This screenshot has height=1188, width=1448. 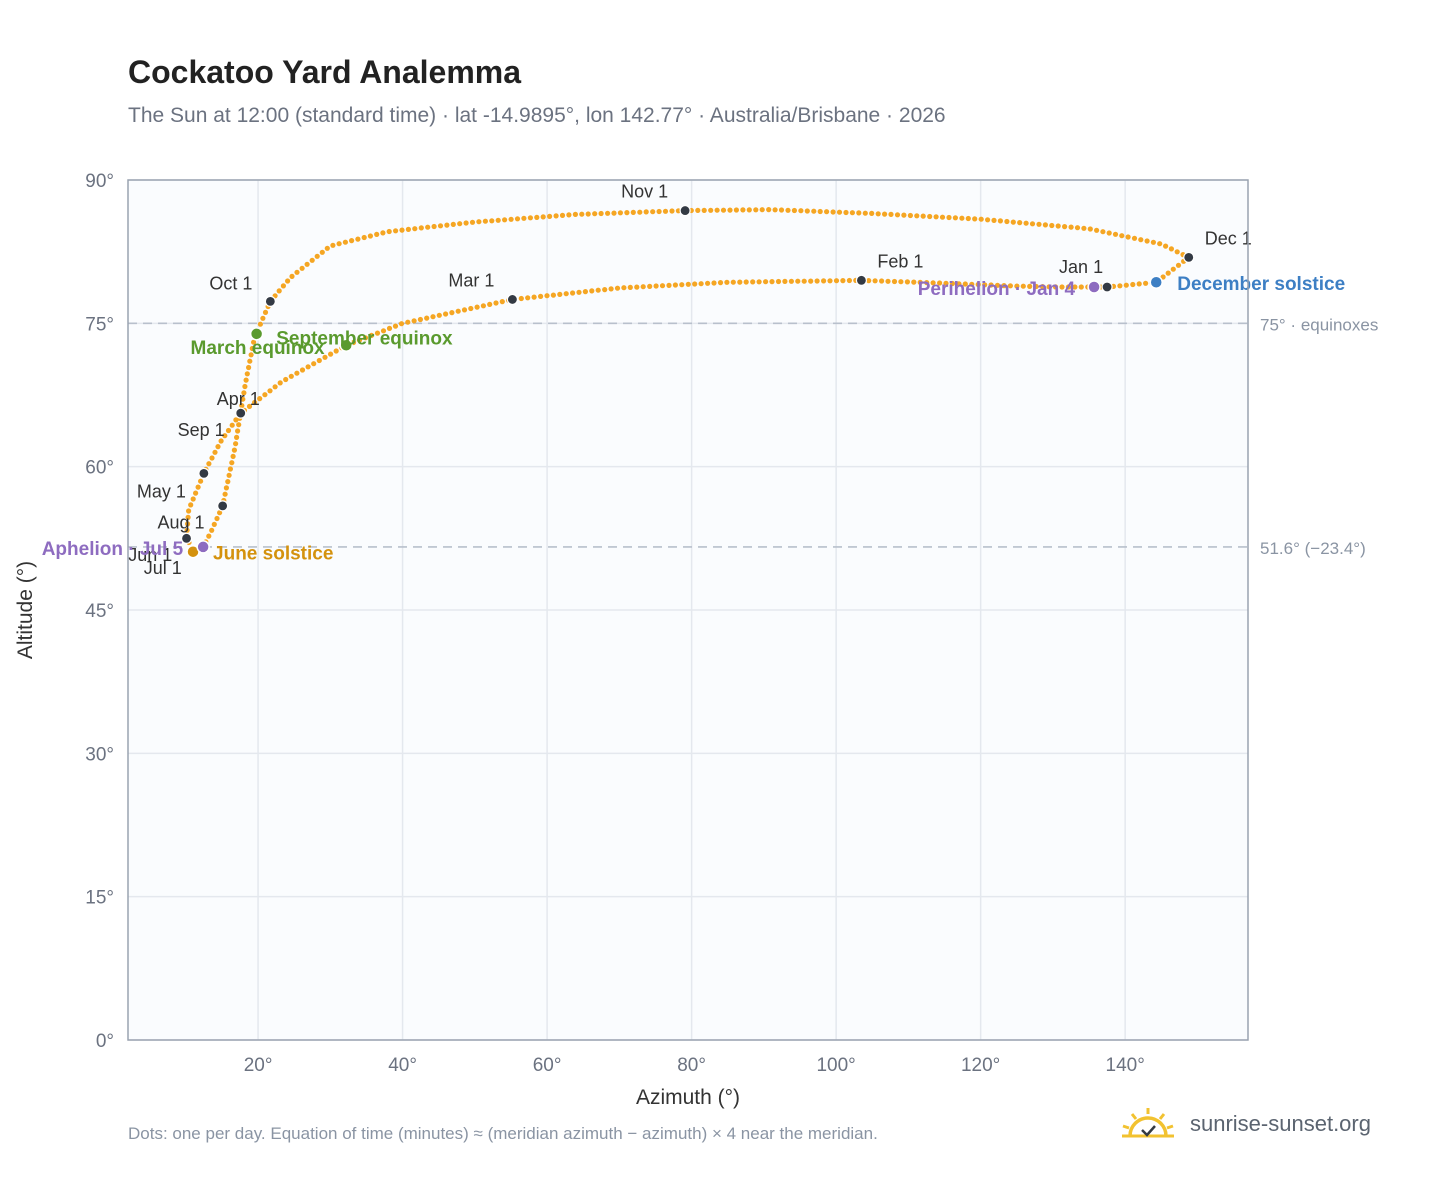 What do you see at coordinates (900, 261) in the screenshot?
I see `month-label: Feb 1` at bounding box center [900, 261].